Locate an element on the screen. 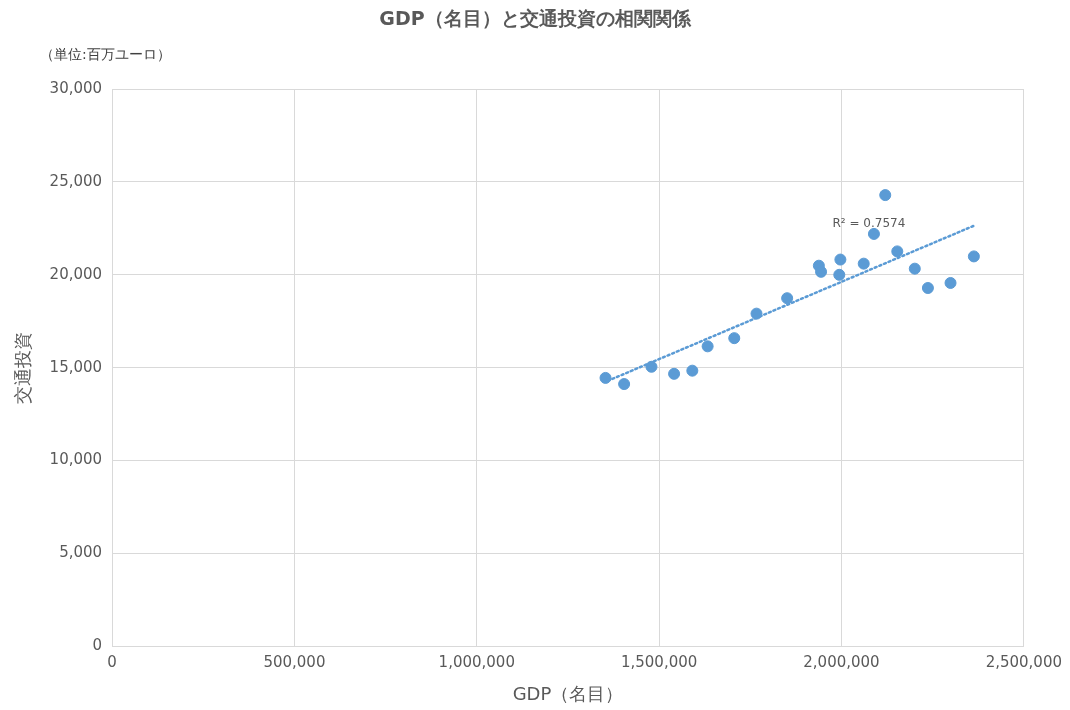  text: （単位:百万ユーロ） is located at coordinates (105, 55).